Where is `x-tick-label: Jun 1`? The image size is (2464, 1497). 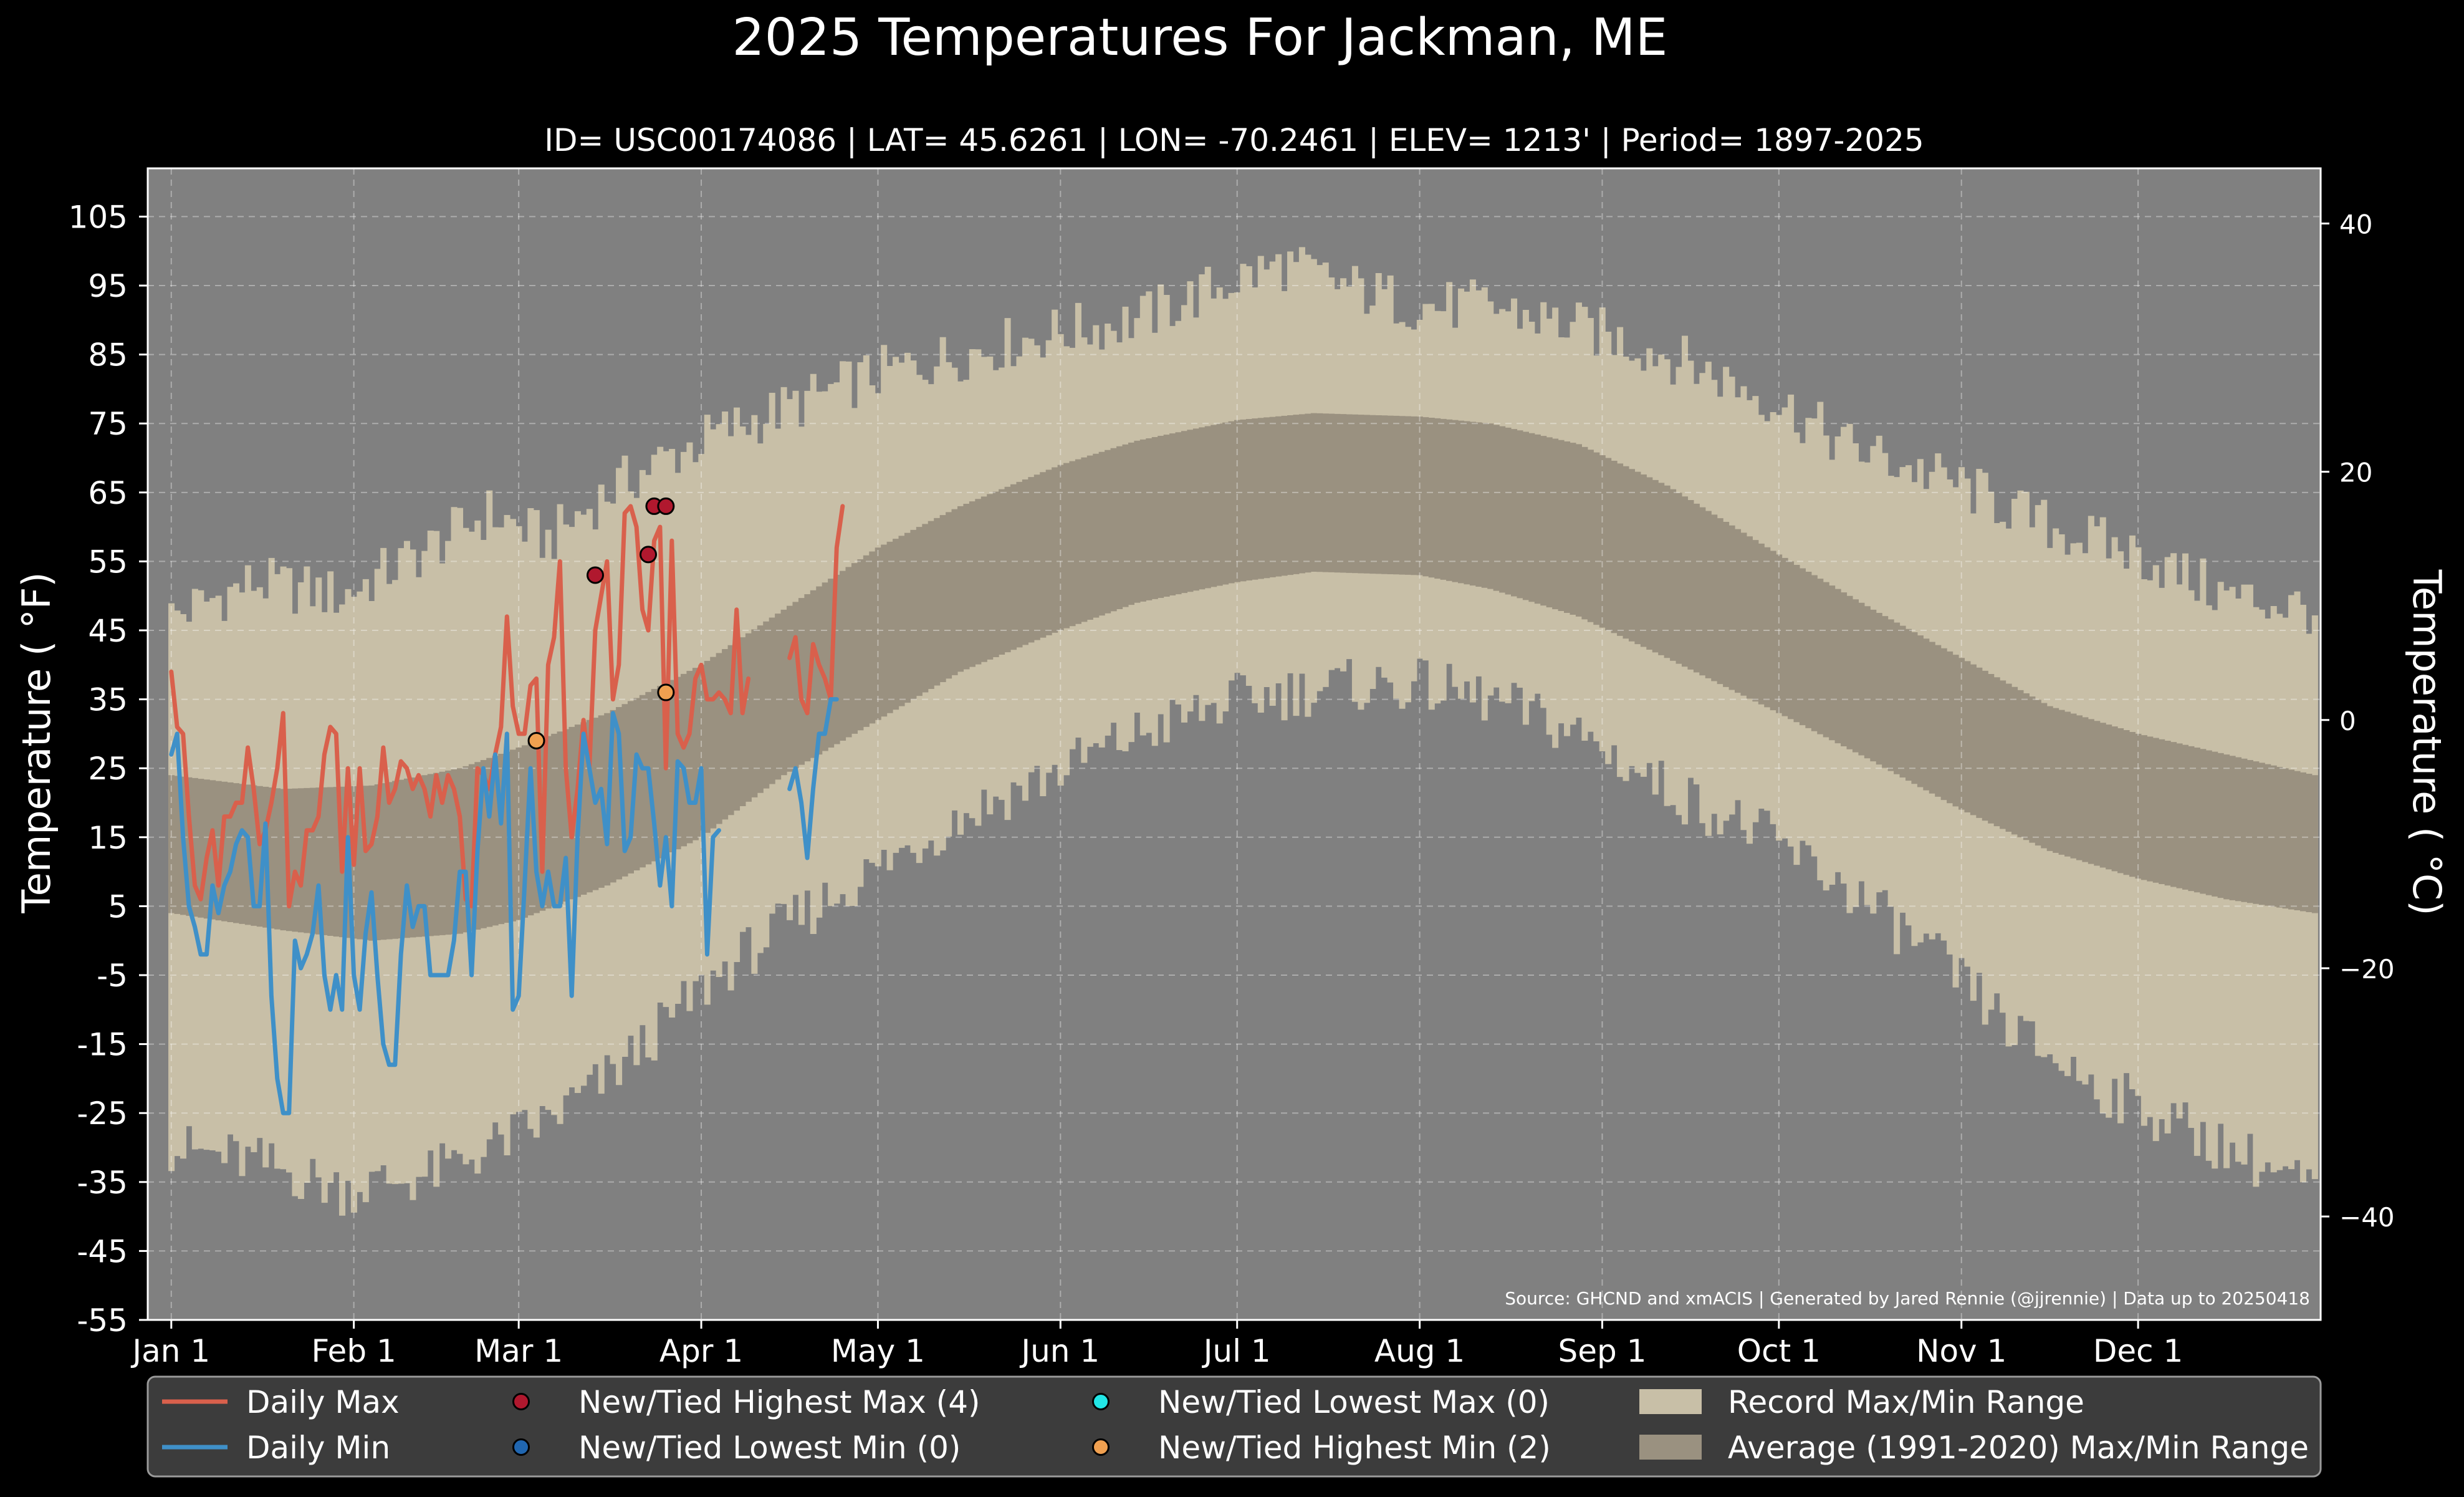 x-tick-label: Jun 1 is located at coordinates (1059, 1351).